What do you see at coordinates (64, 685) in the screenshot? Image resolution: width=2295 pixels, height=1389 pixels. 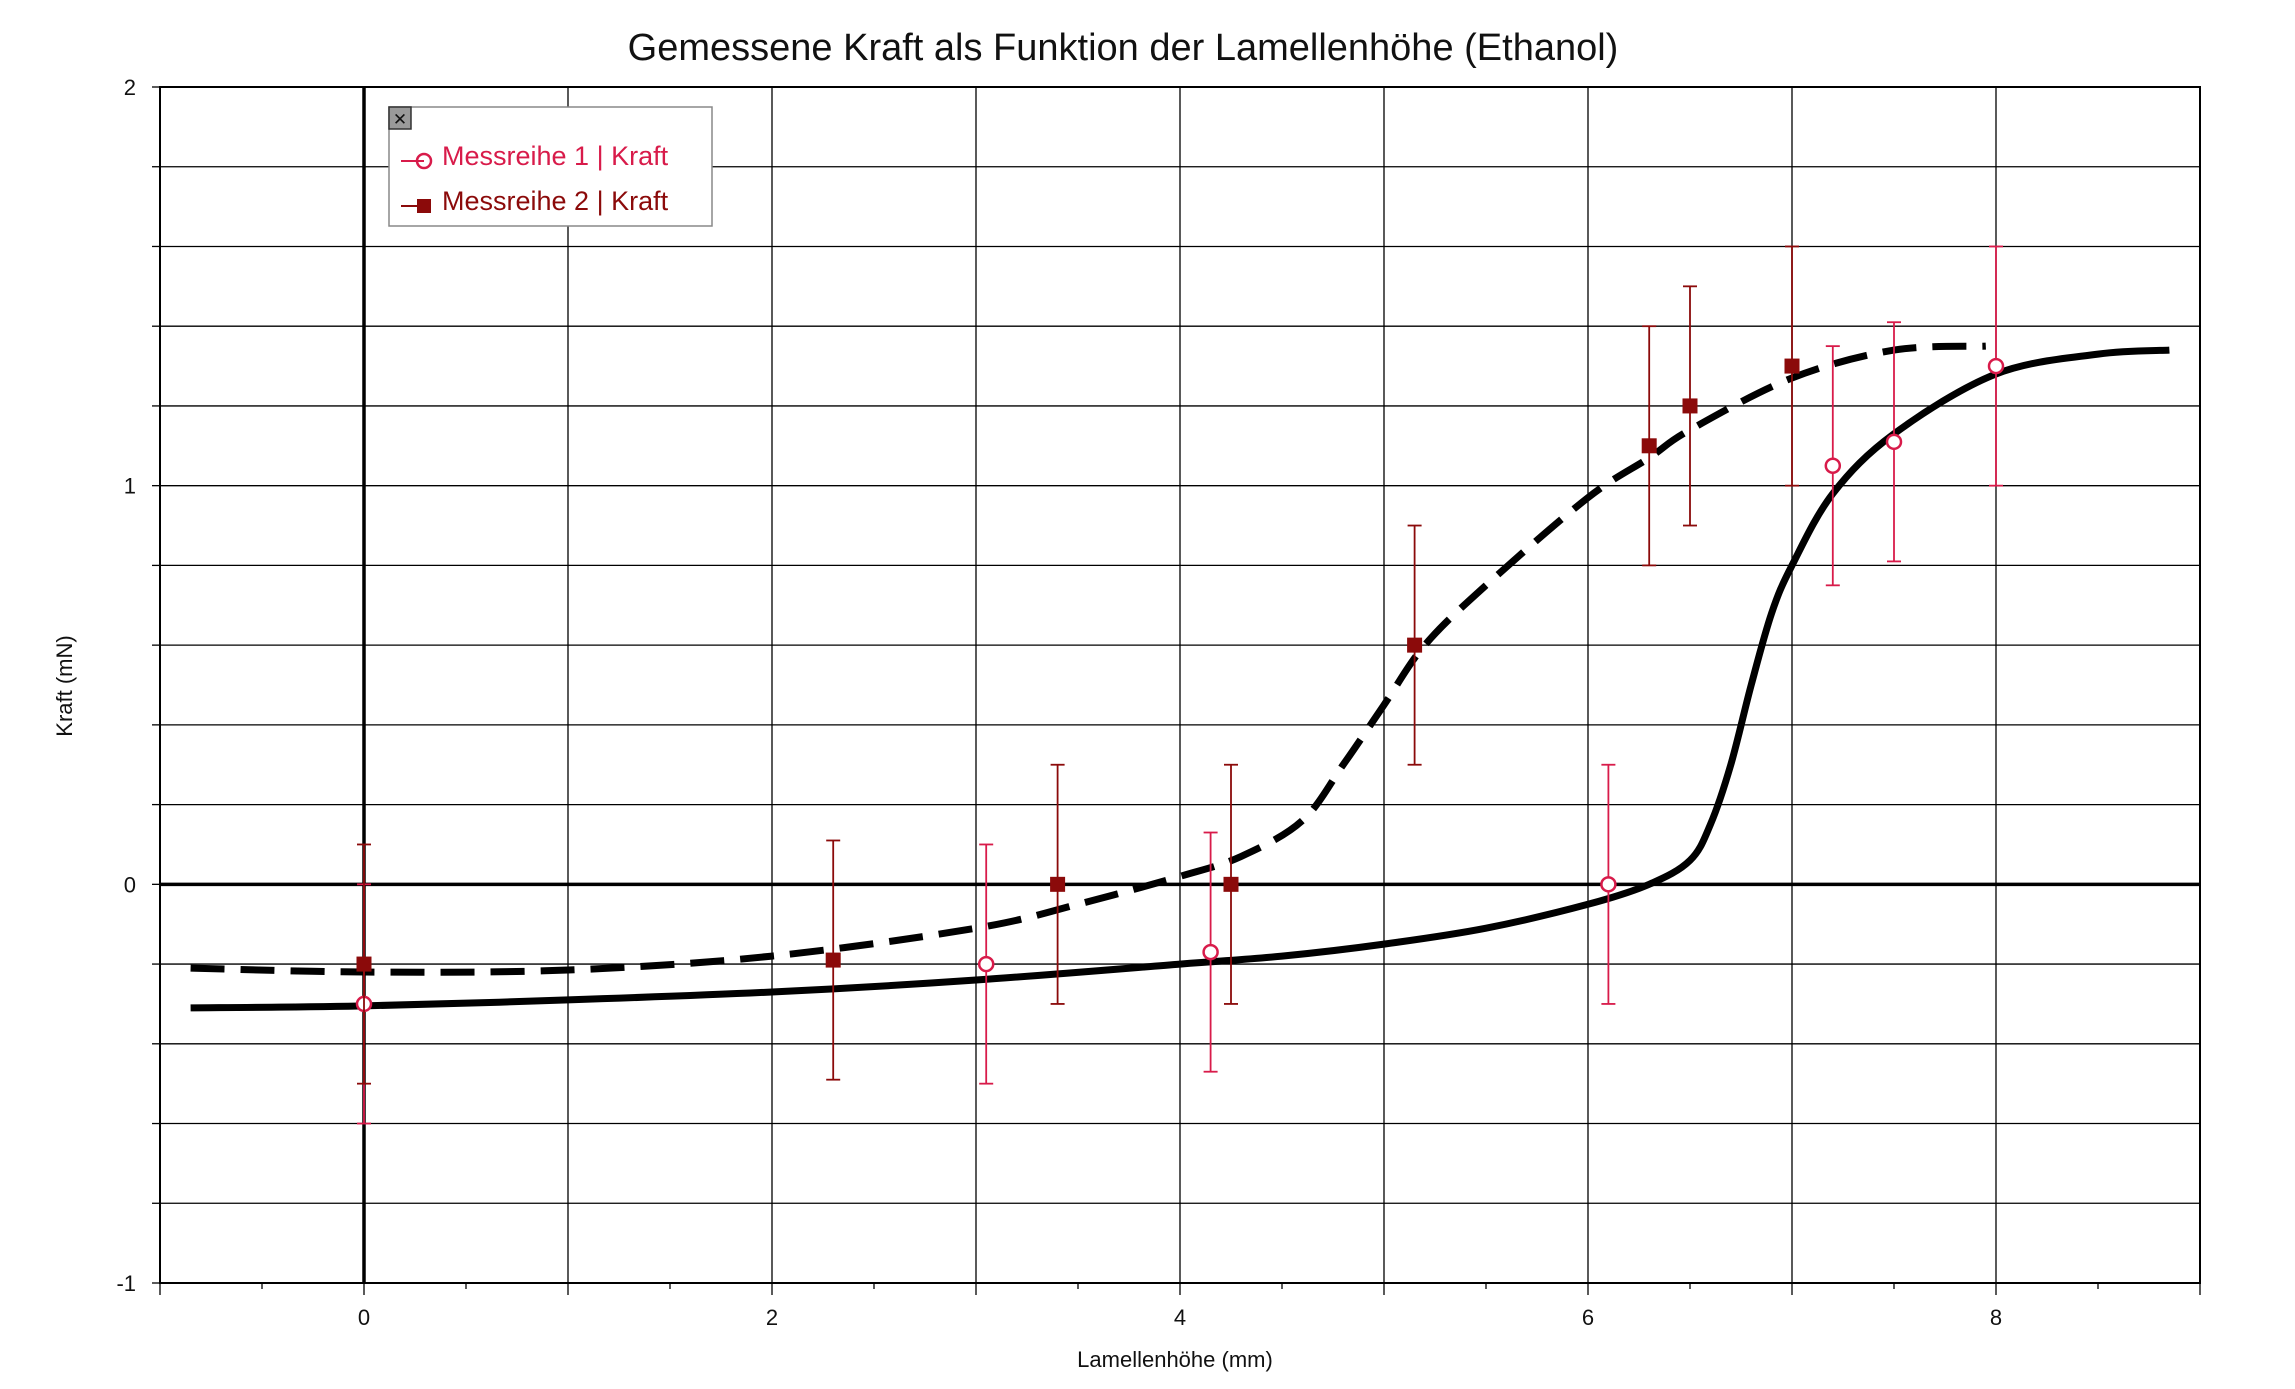 I see `y-axis-label: Kraft (mN)` at bounding box center [64, 685].